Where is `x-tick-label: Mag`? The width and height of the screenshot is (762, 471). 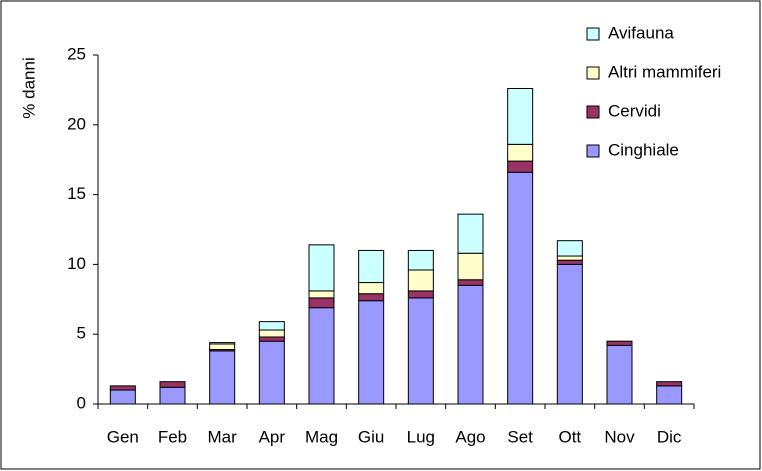
x-tick-label: Mag is located at coordinates (321, 436).